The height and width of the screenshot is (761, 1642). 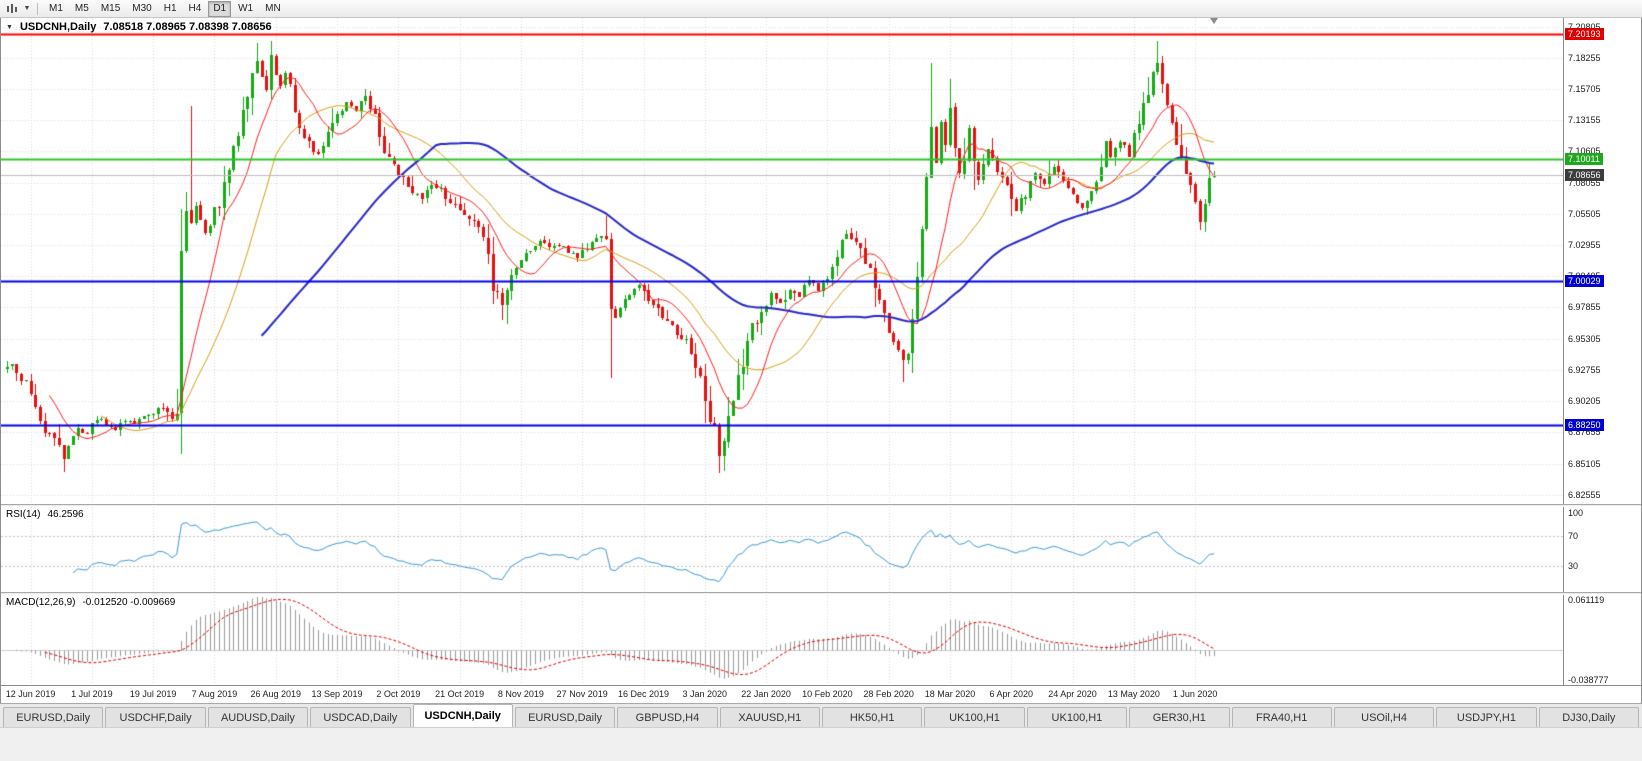 I want to click on chart-tab-fra40-h1: FRA40,H1, so click(x=1281, y=717).